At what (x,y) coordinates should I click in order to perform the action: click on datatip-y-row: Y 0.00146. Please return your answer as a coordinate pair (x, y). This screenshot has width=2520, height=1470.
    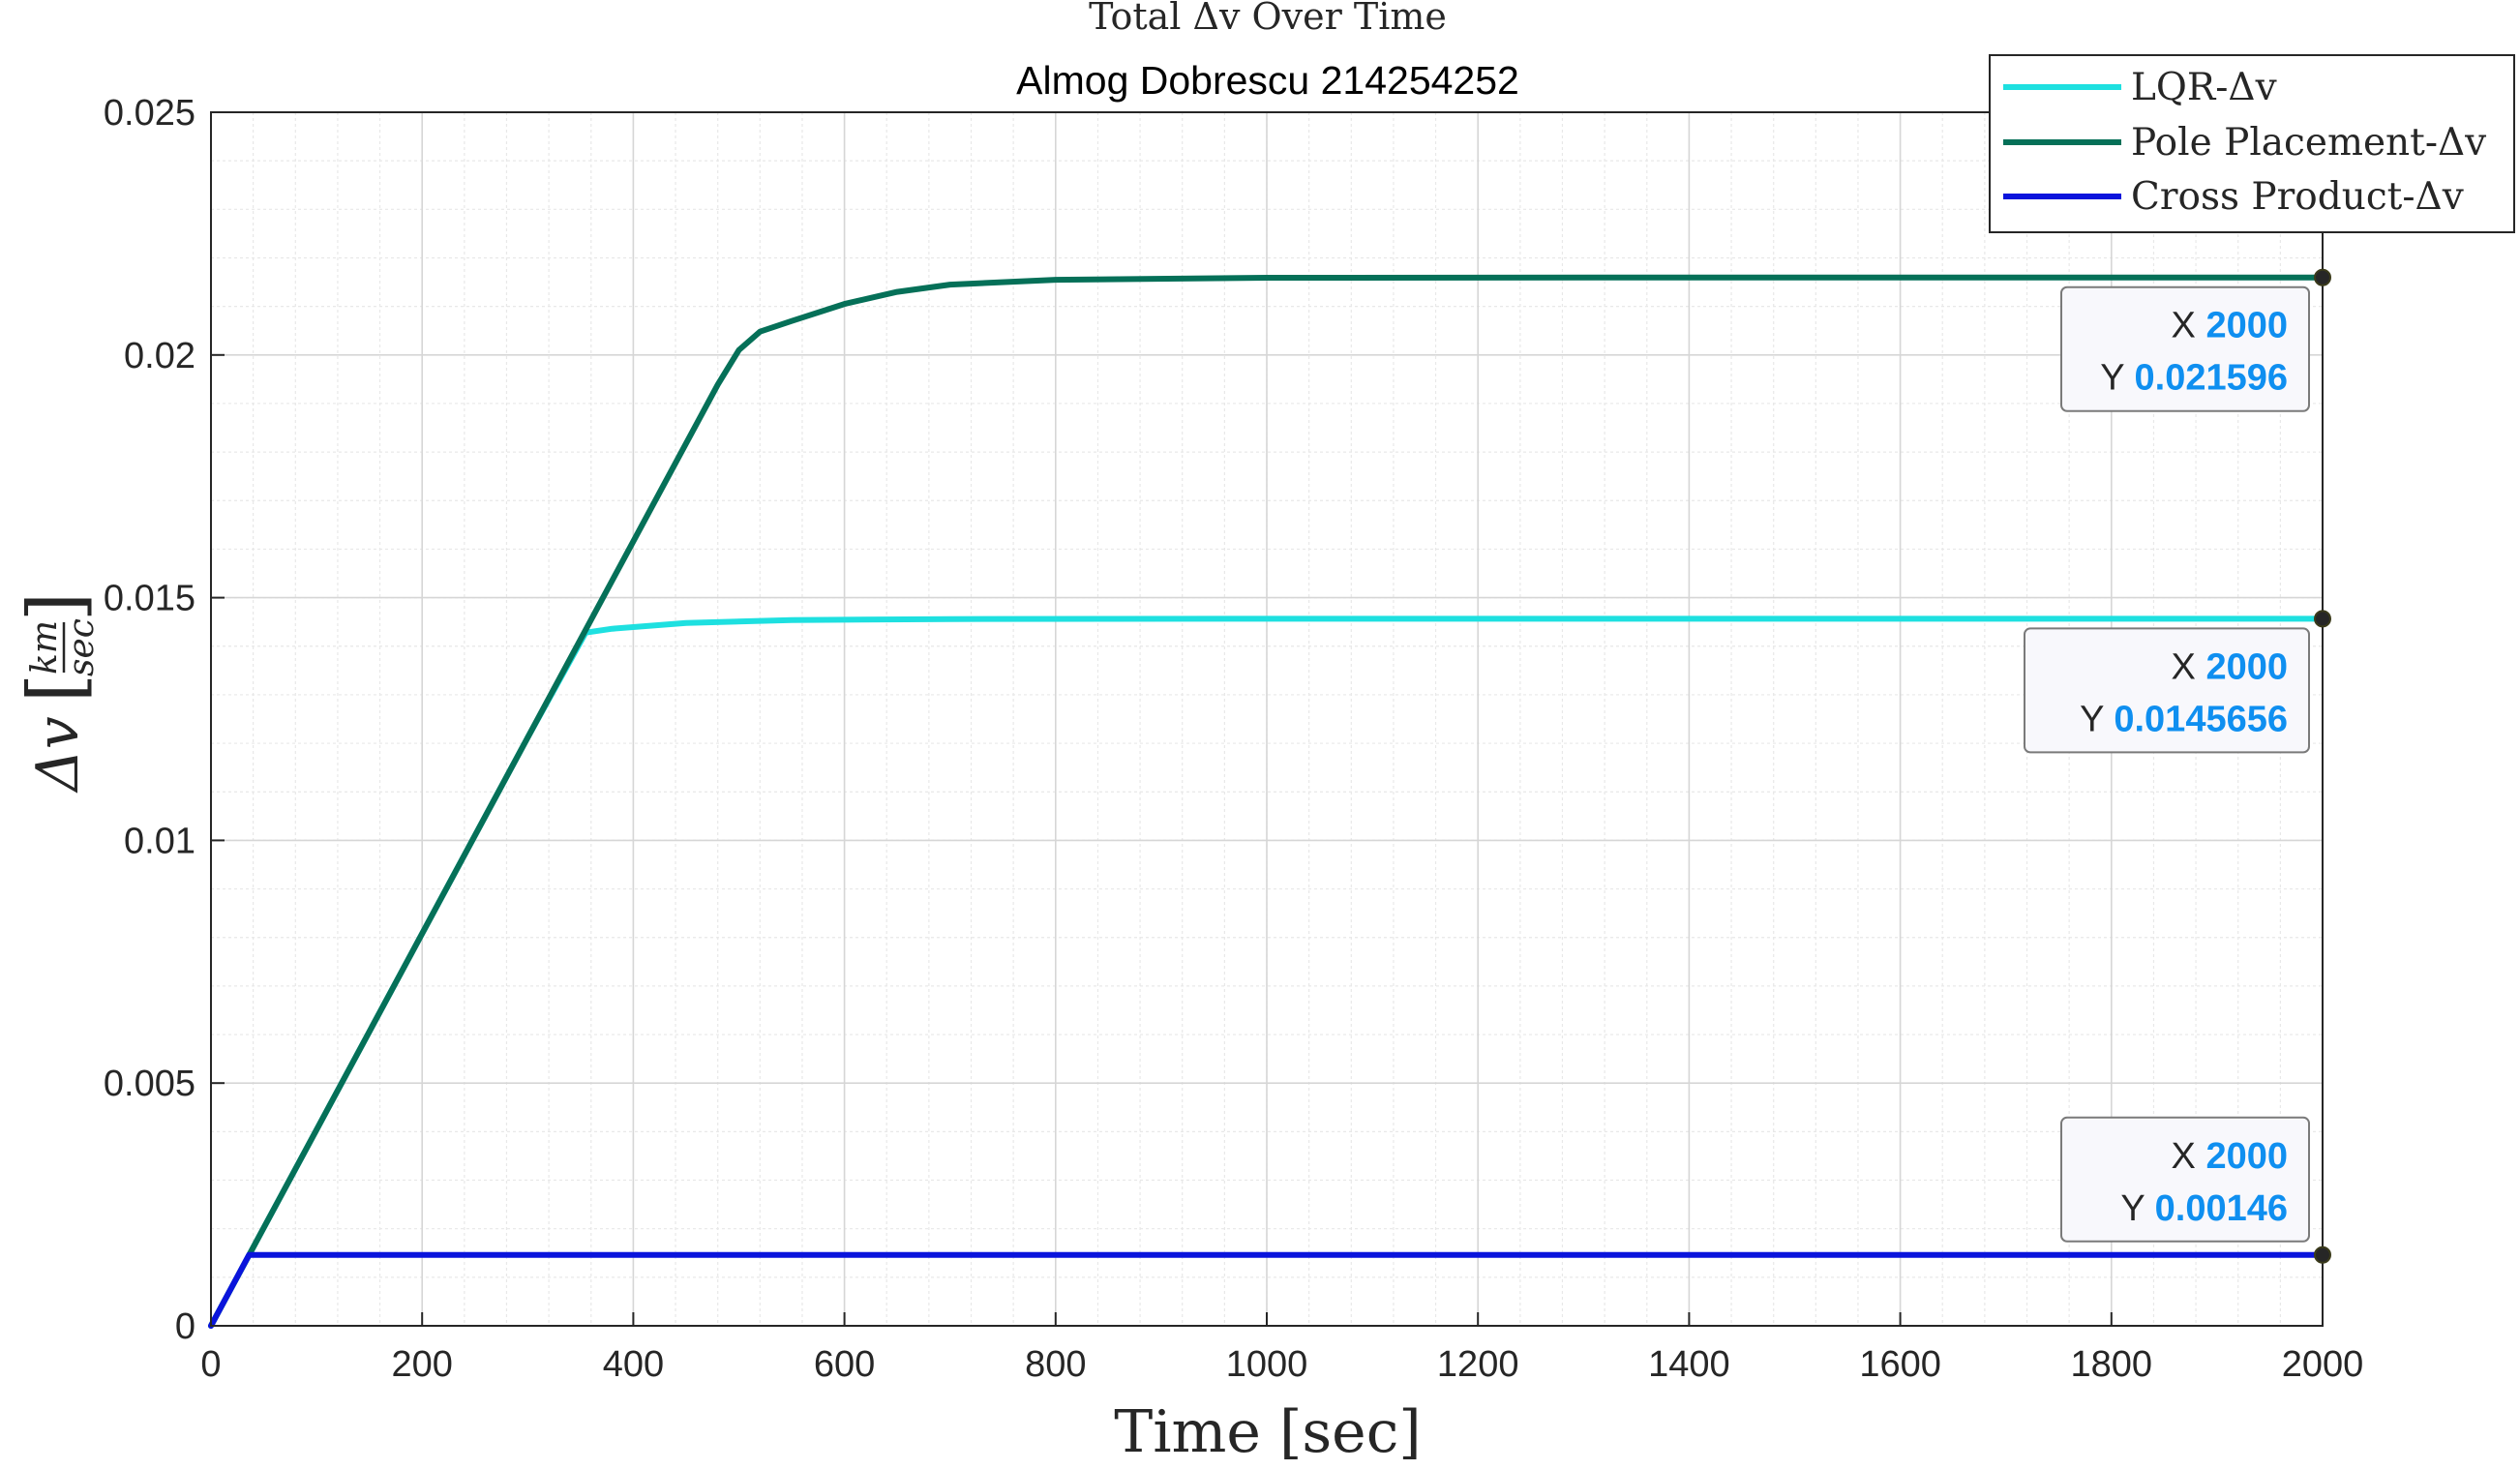
    Looking at the image, I should click on (2204, 1209).